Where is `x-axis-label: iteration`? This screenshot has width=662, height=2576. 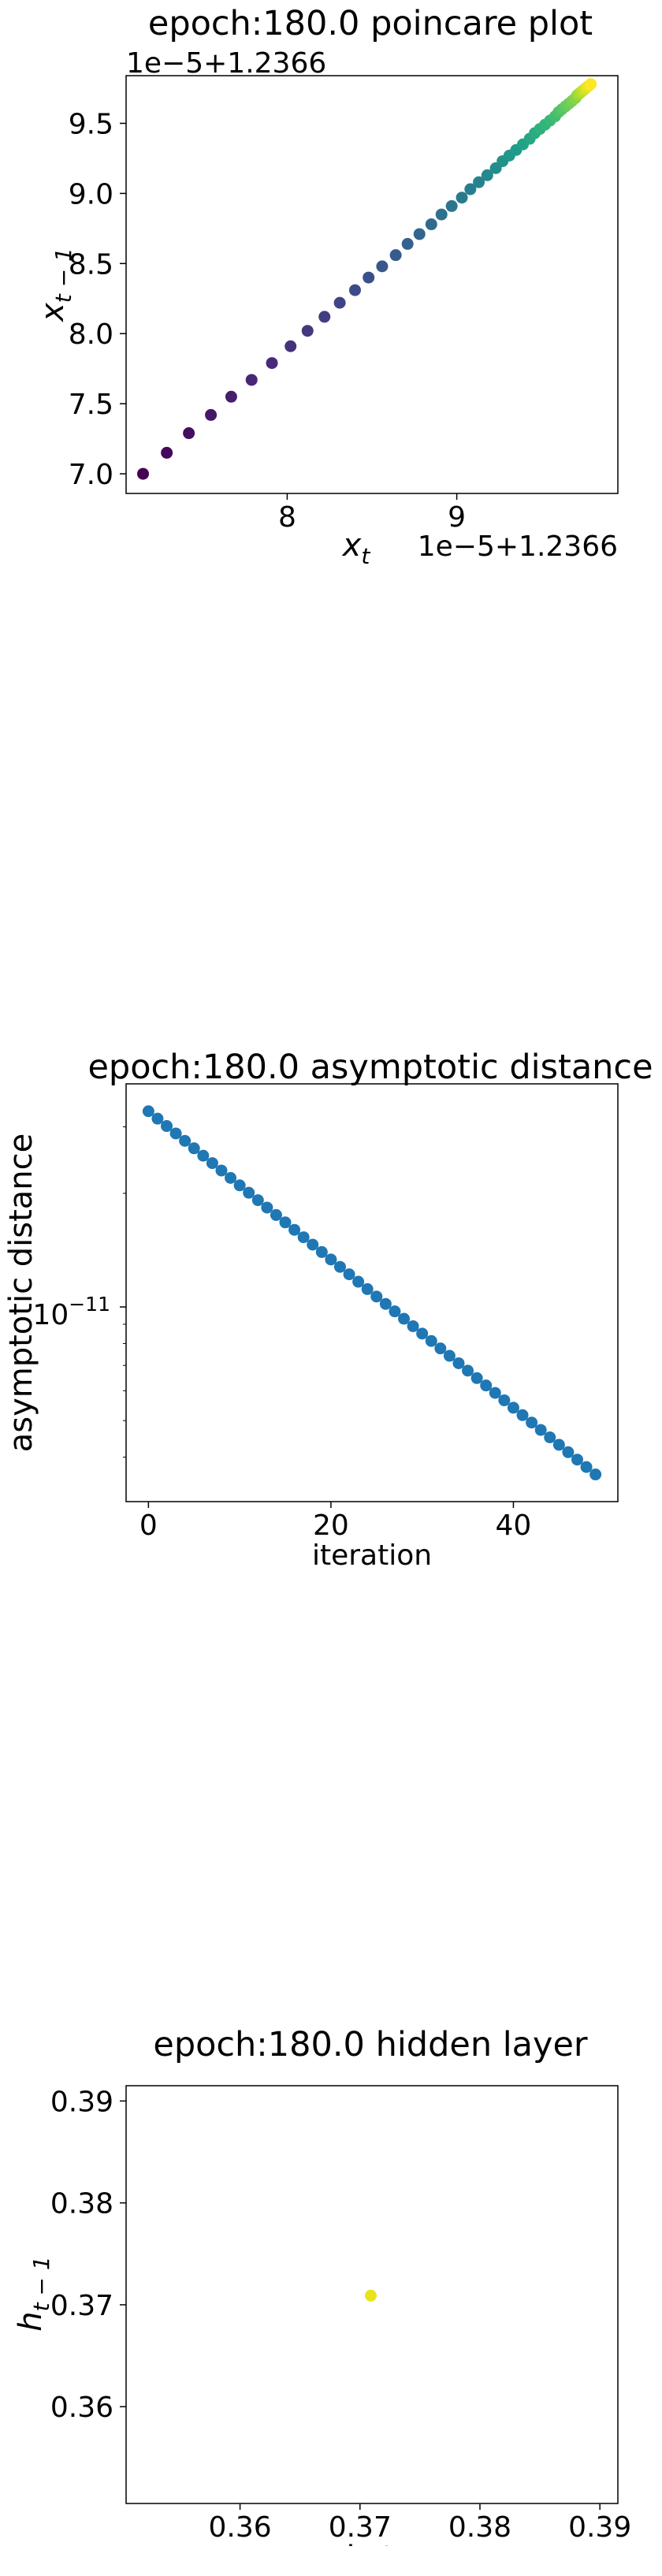
x-axis-label: iteration is located at coordinates (372, 1555).